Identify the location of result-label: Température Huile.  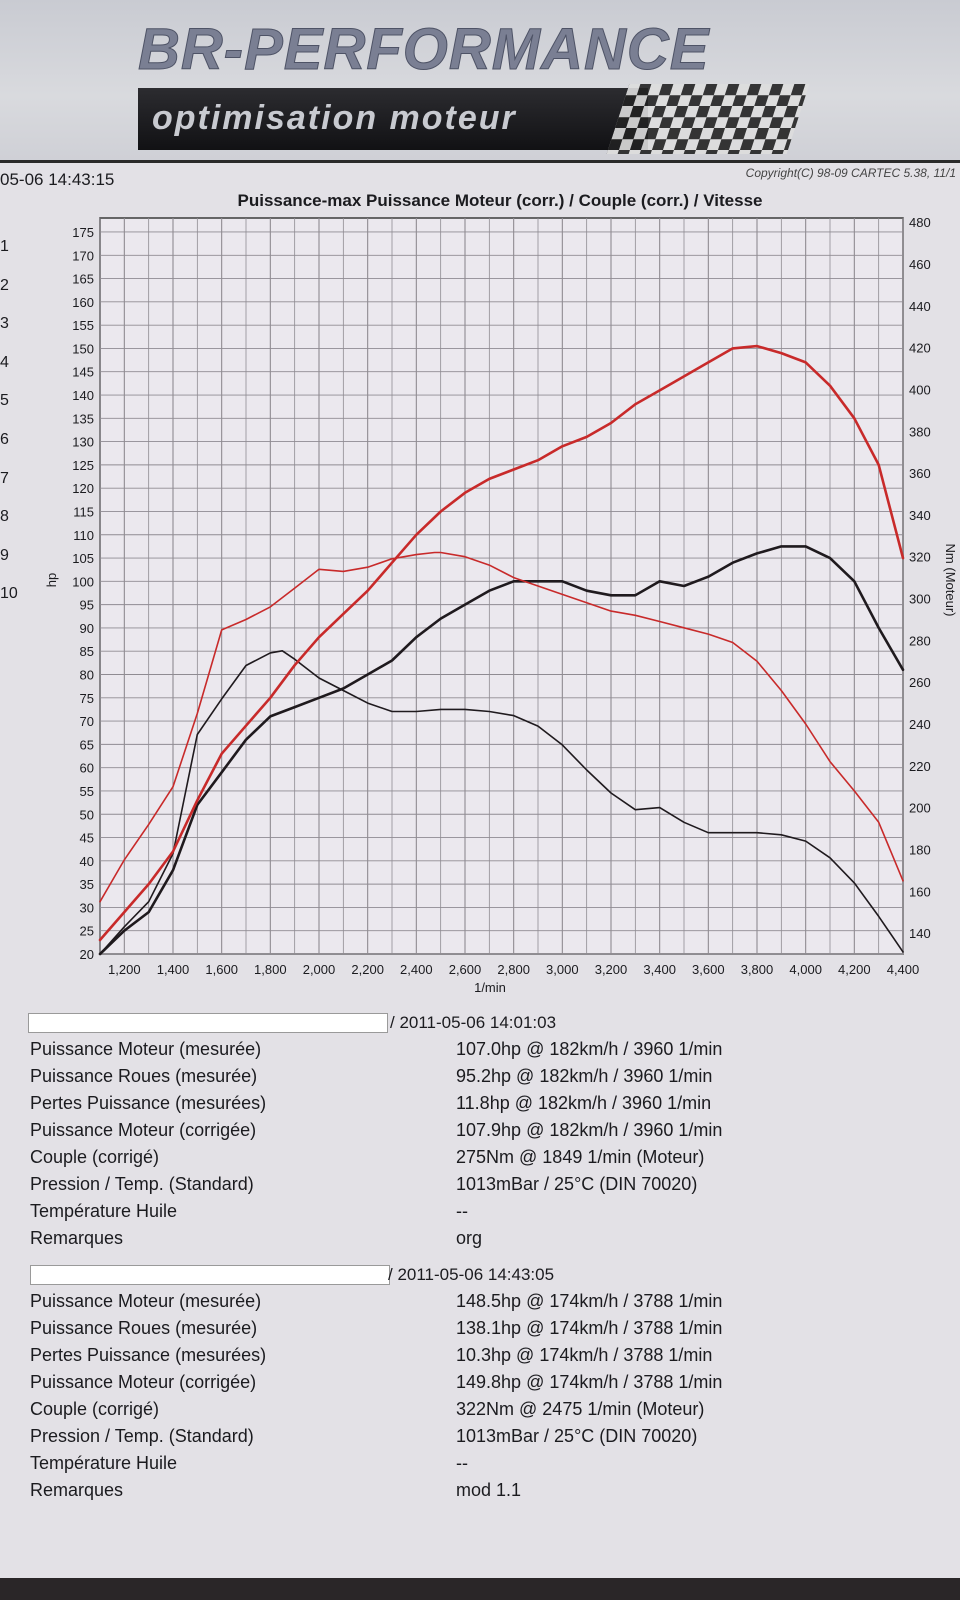
(104, 1463).